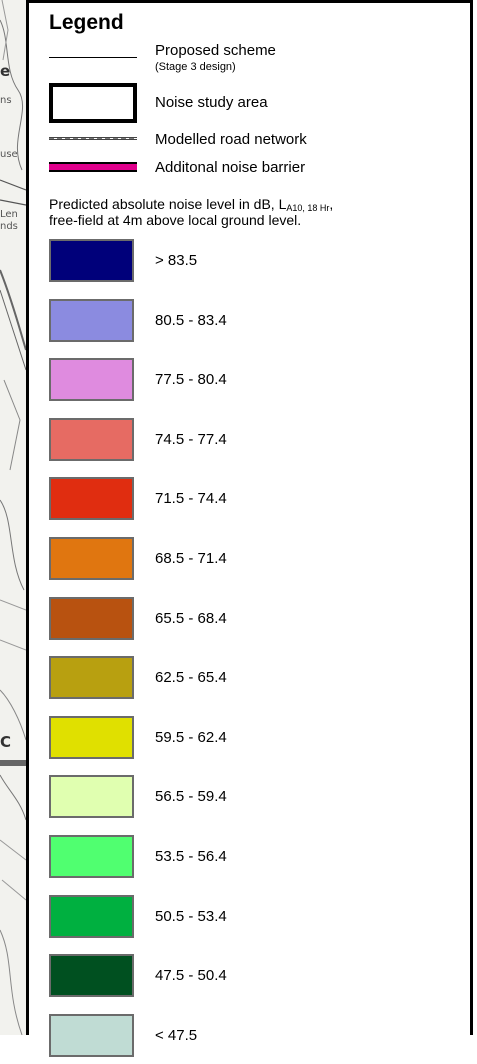 The height and width of the screenshot is (1064, 477). I want to click on noise-class-row: < 47.5, so click(249, 1039).